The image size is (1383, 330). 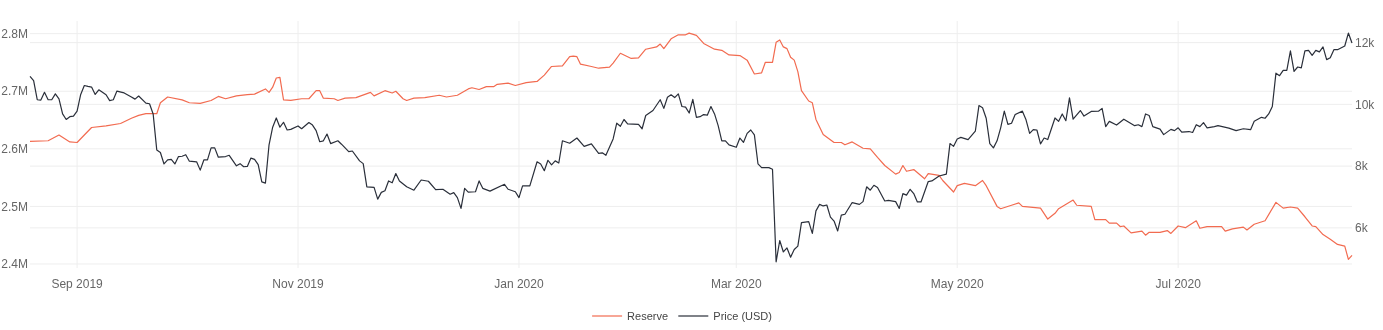 What do you see at coordinates (77, 284) in the screenshot?
I see `x-tick-label: Sep 2019` at bounding box center [77, 284].